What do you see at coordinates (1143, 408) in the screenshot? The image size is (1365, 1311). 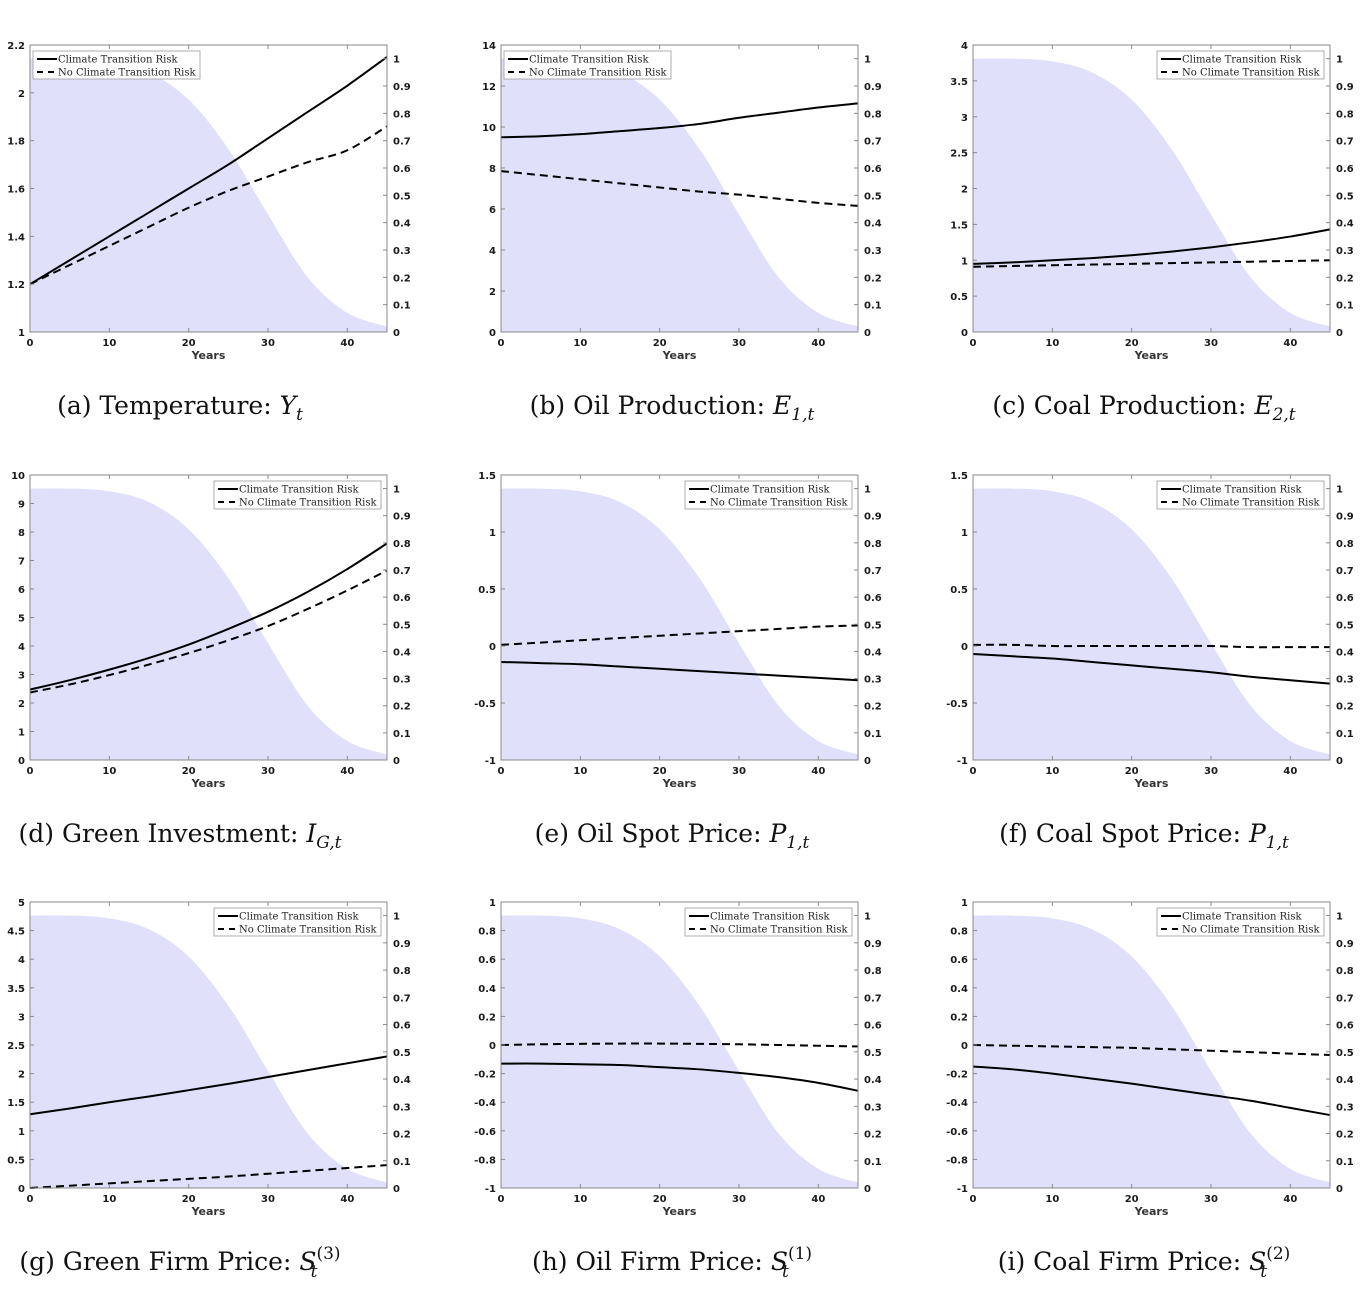 I see `panel-caption: (c) Coal Production: E2,t` at bounding box center [1143, 408].